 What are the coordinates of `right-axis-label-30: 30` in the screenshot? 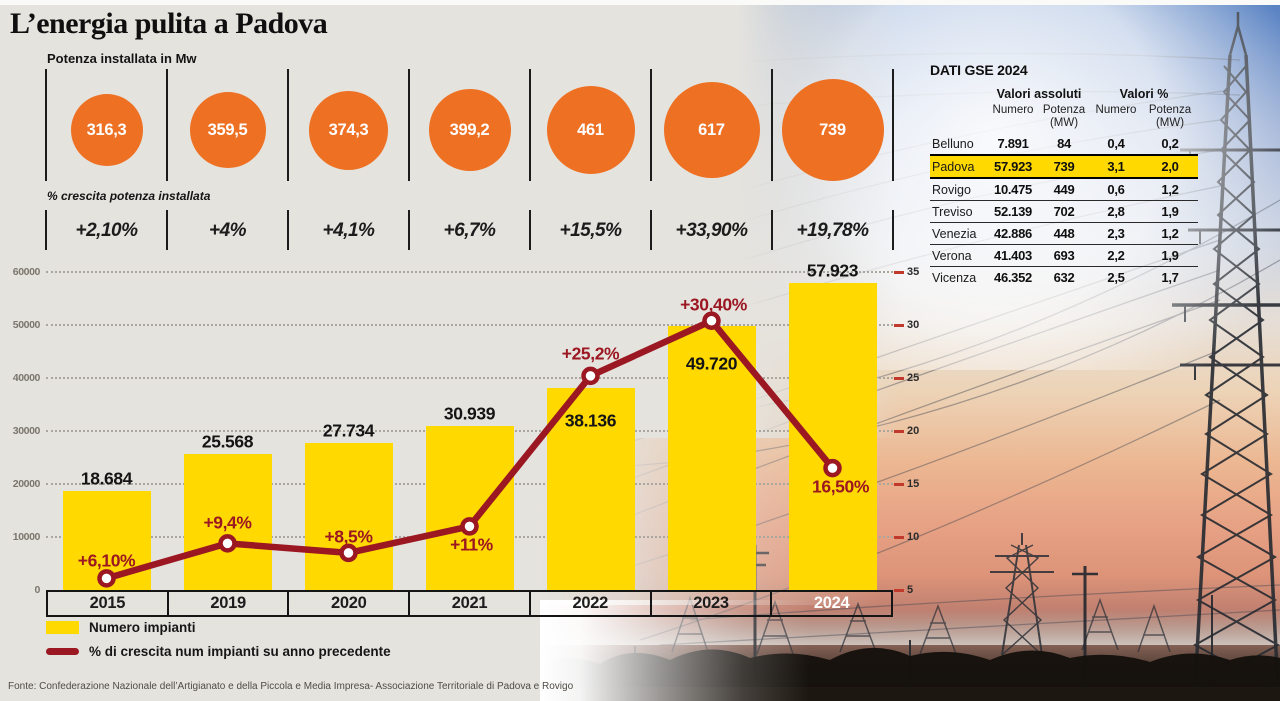 It's located at (913, 325).